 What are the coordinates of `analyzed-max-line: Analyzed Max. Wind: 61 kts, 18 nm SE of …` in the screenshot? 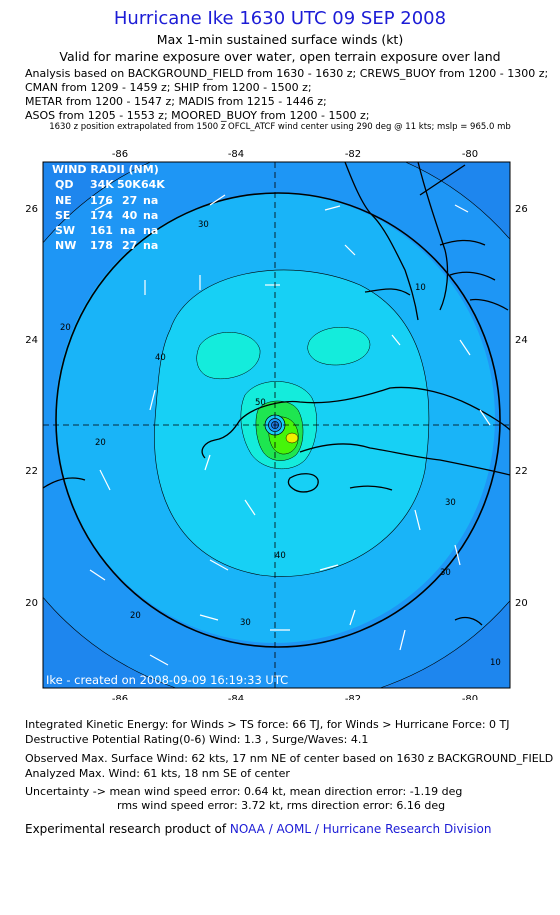 It's located at (157, 773).